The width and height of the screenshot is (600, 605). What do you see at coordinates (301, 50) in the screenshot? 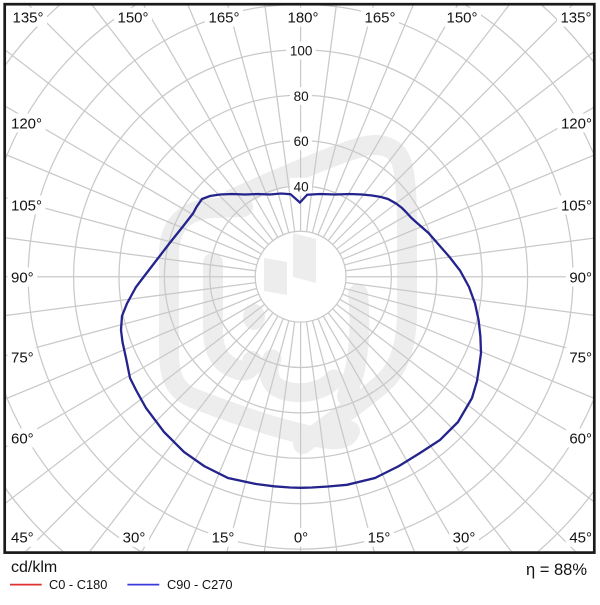
I see `svg-text: 100` at bounding box center [301, 50].